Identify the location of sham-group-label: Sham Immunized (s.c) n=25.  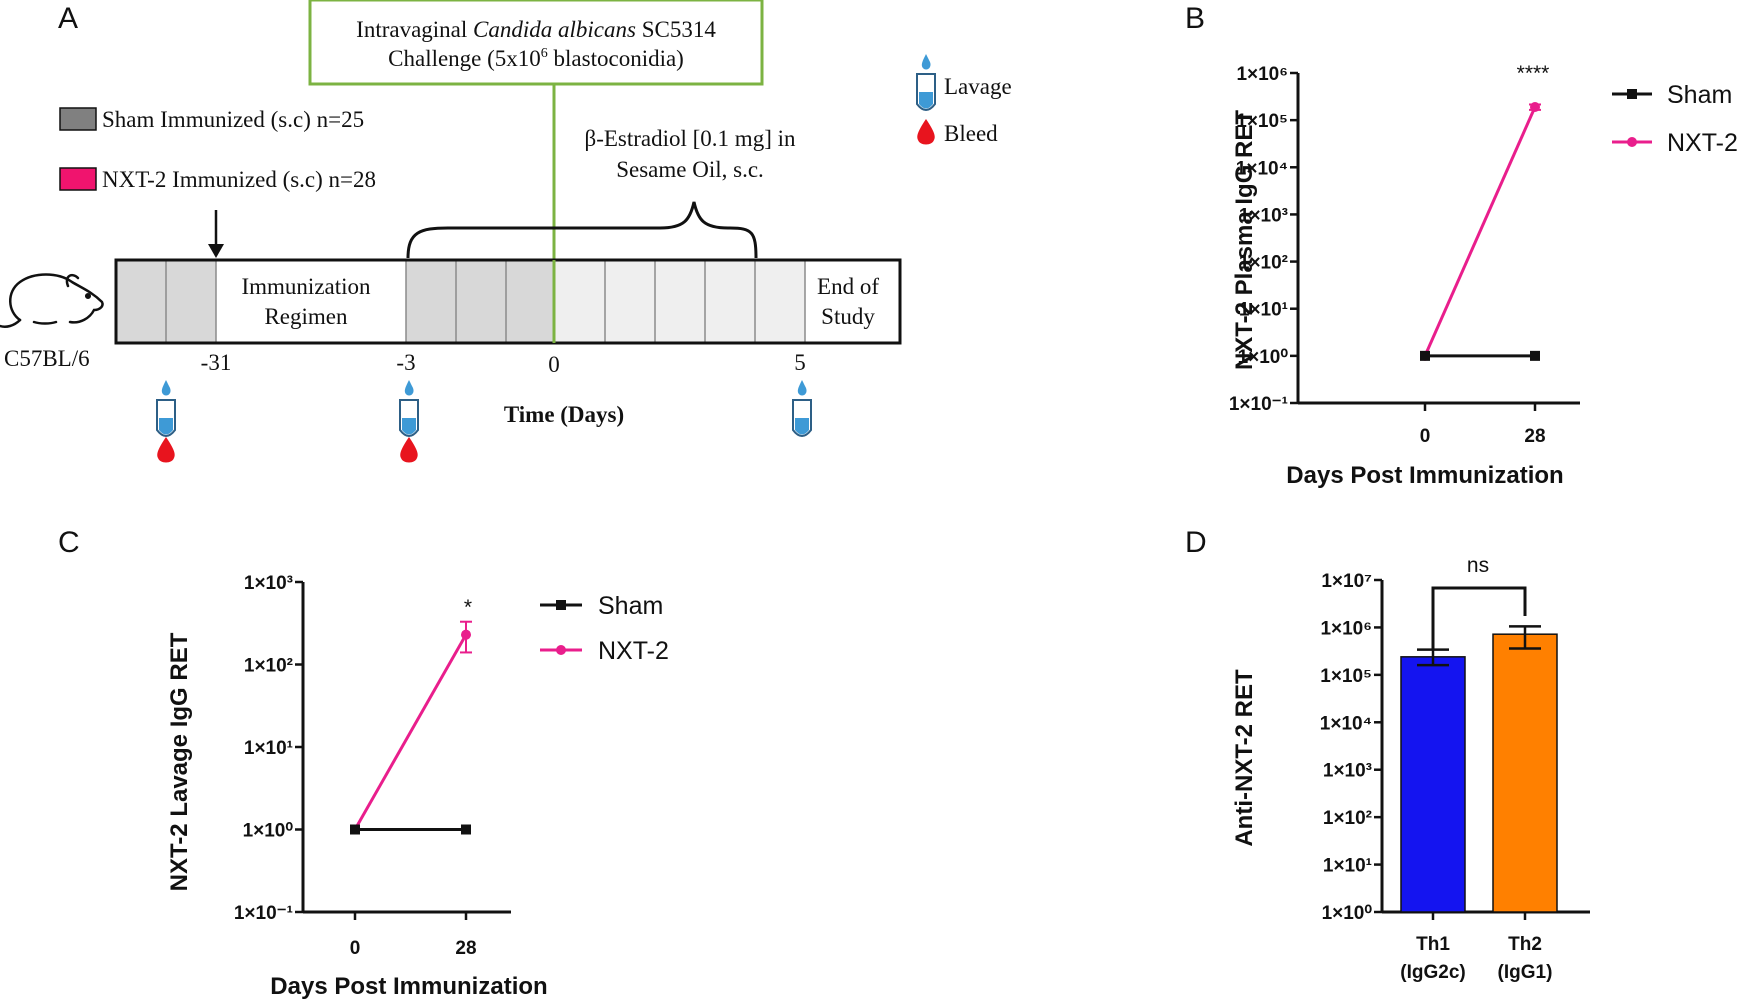
(233, 119).